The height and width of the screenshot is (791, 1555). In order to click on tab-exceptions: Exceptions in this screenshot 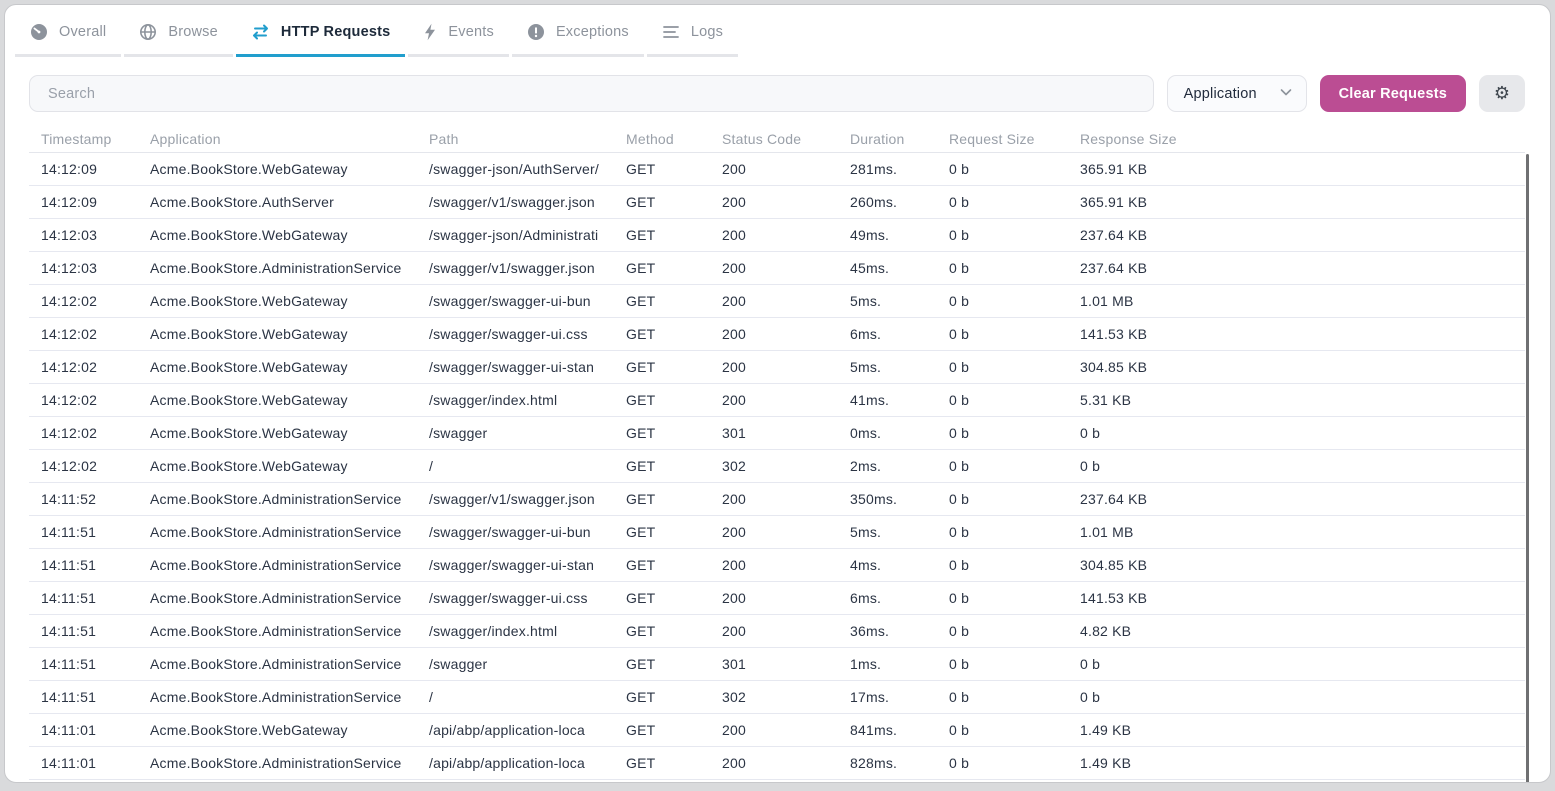, I will do `click(577, 36)`.